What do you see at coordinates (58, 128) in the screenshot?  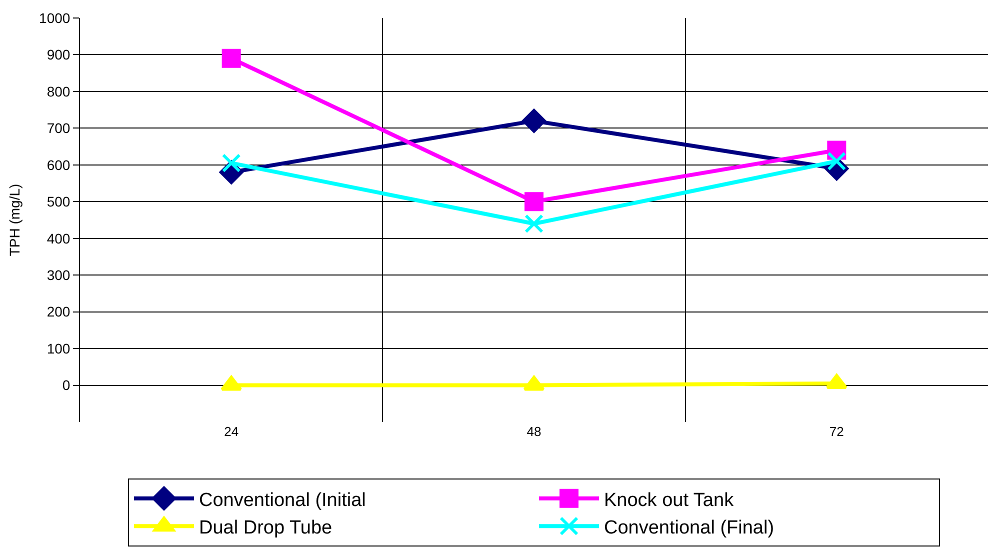 I see `y-tick-label: 700` at bounding box center [58, 128].